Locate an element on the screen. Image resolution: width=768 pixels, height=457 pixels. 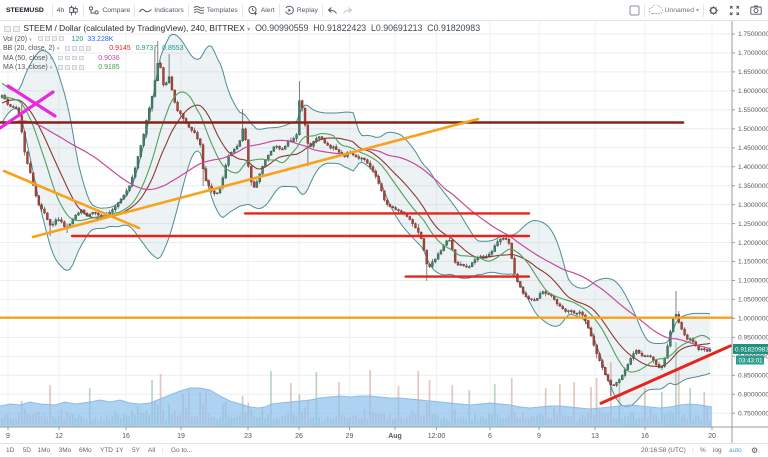
svg-text: 1.50000000 is located at coordinates (753, 129).